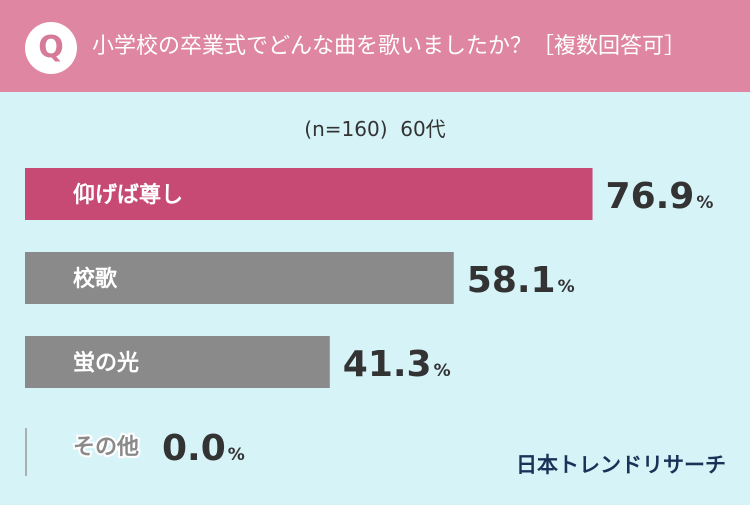  Describe the element at coordinates (106, 363) in the screenshot. I see `category-label: 蛍の光` at that location.